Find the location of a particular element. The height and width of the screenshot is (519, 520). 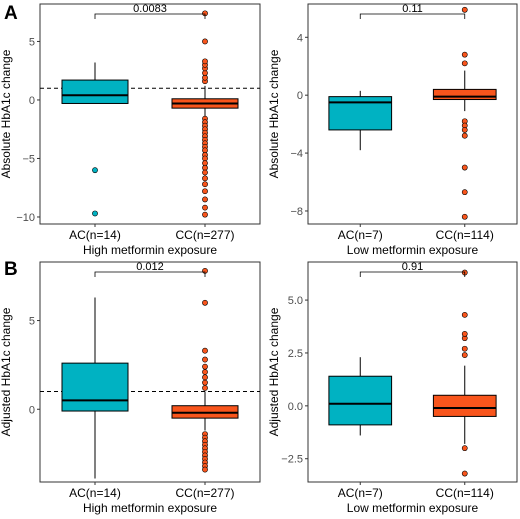

p-value-label: 0.0083 is located at coordinates (150, 9).